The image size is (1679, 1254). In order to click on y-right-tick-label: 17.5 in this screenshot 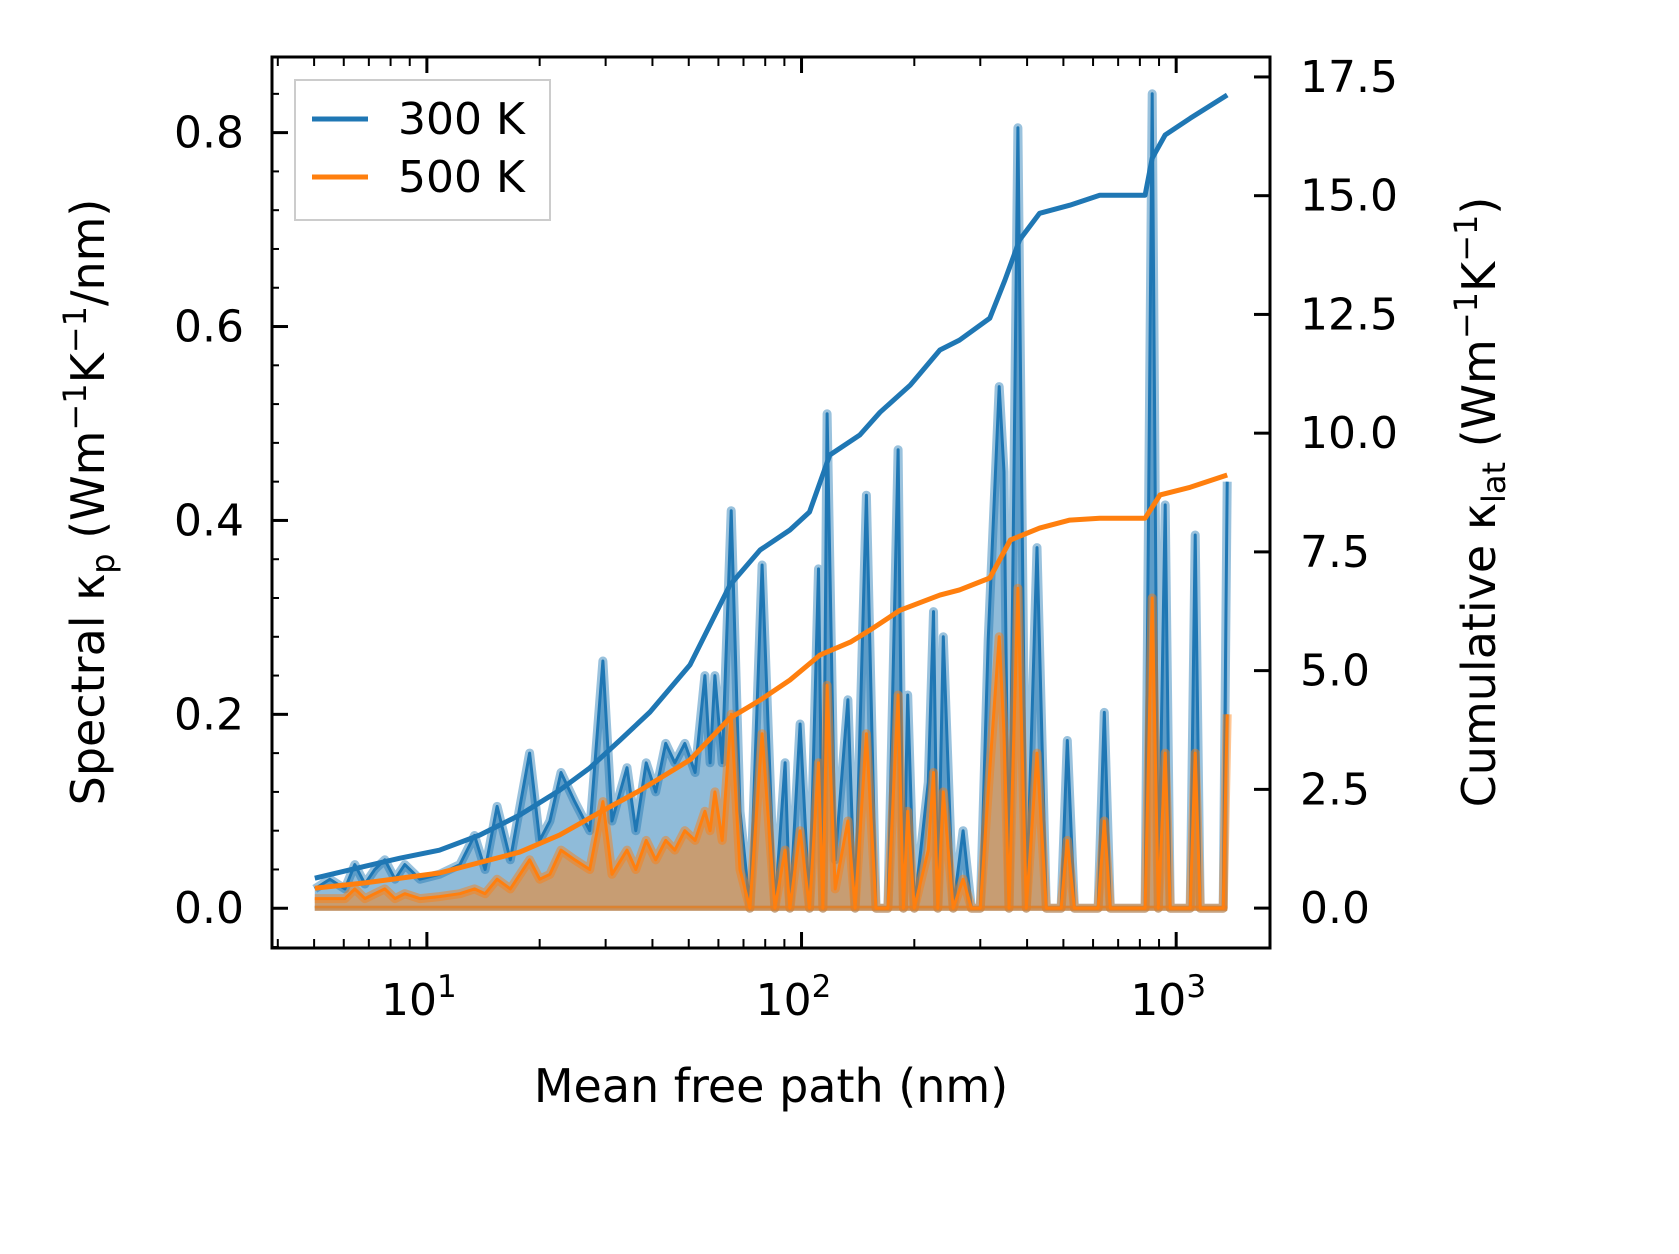, I will do `click(1349, 77)`.